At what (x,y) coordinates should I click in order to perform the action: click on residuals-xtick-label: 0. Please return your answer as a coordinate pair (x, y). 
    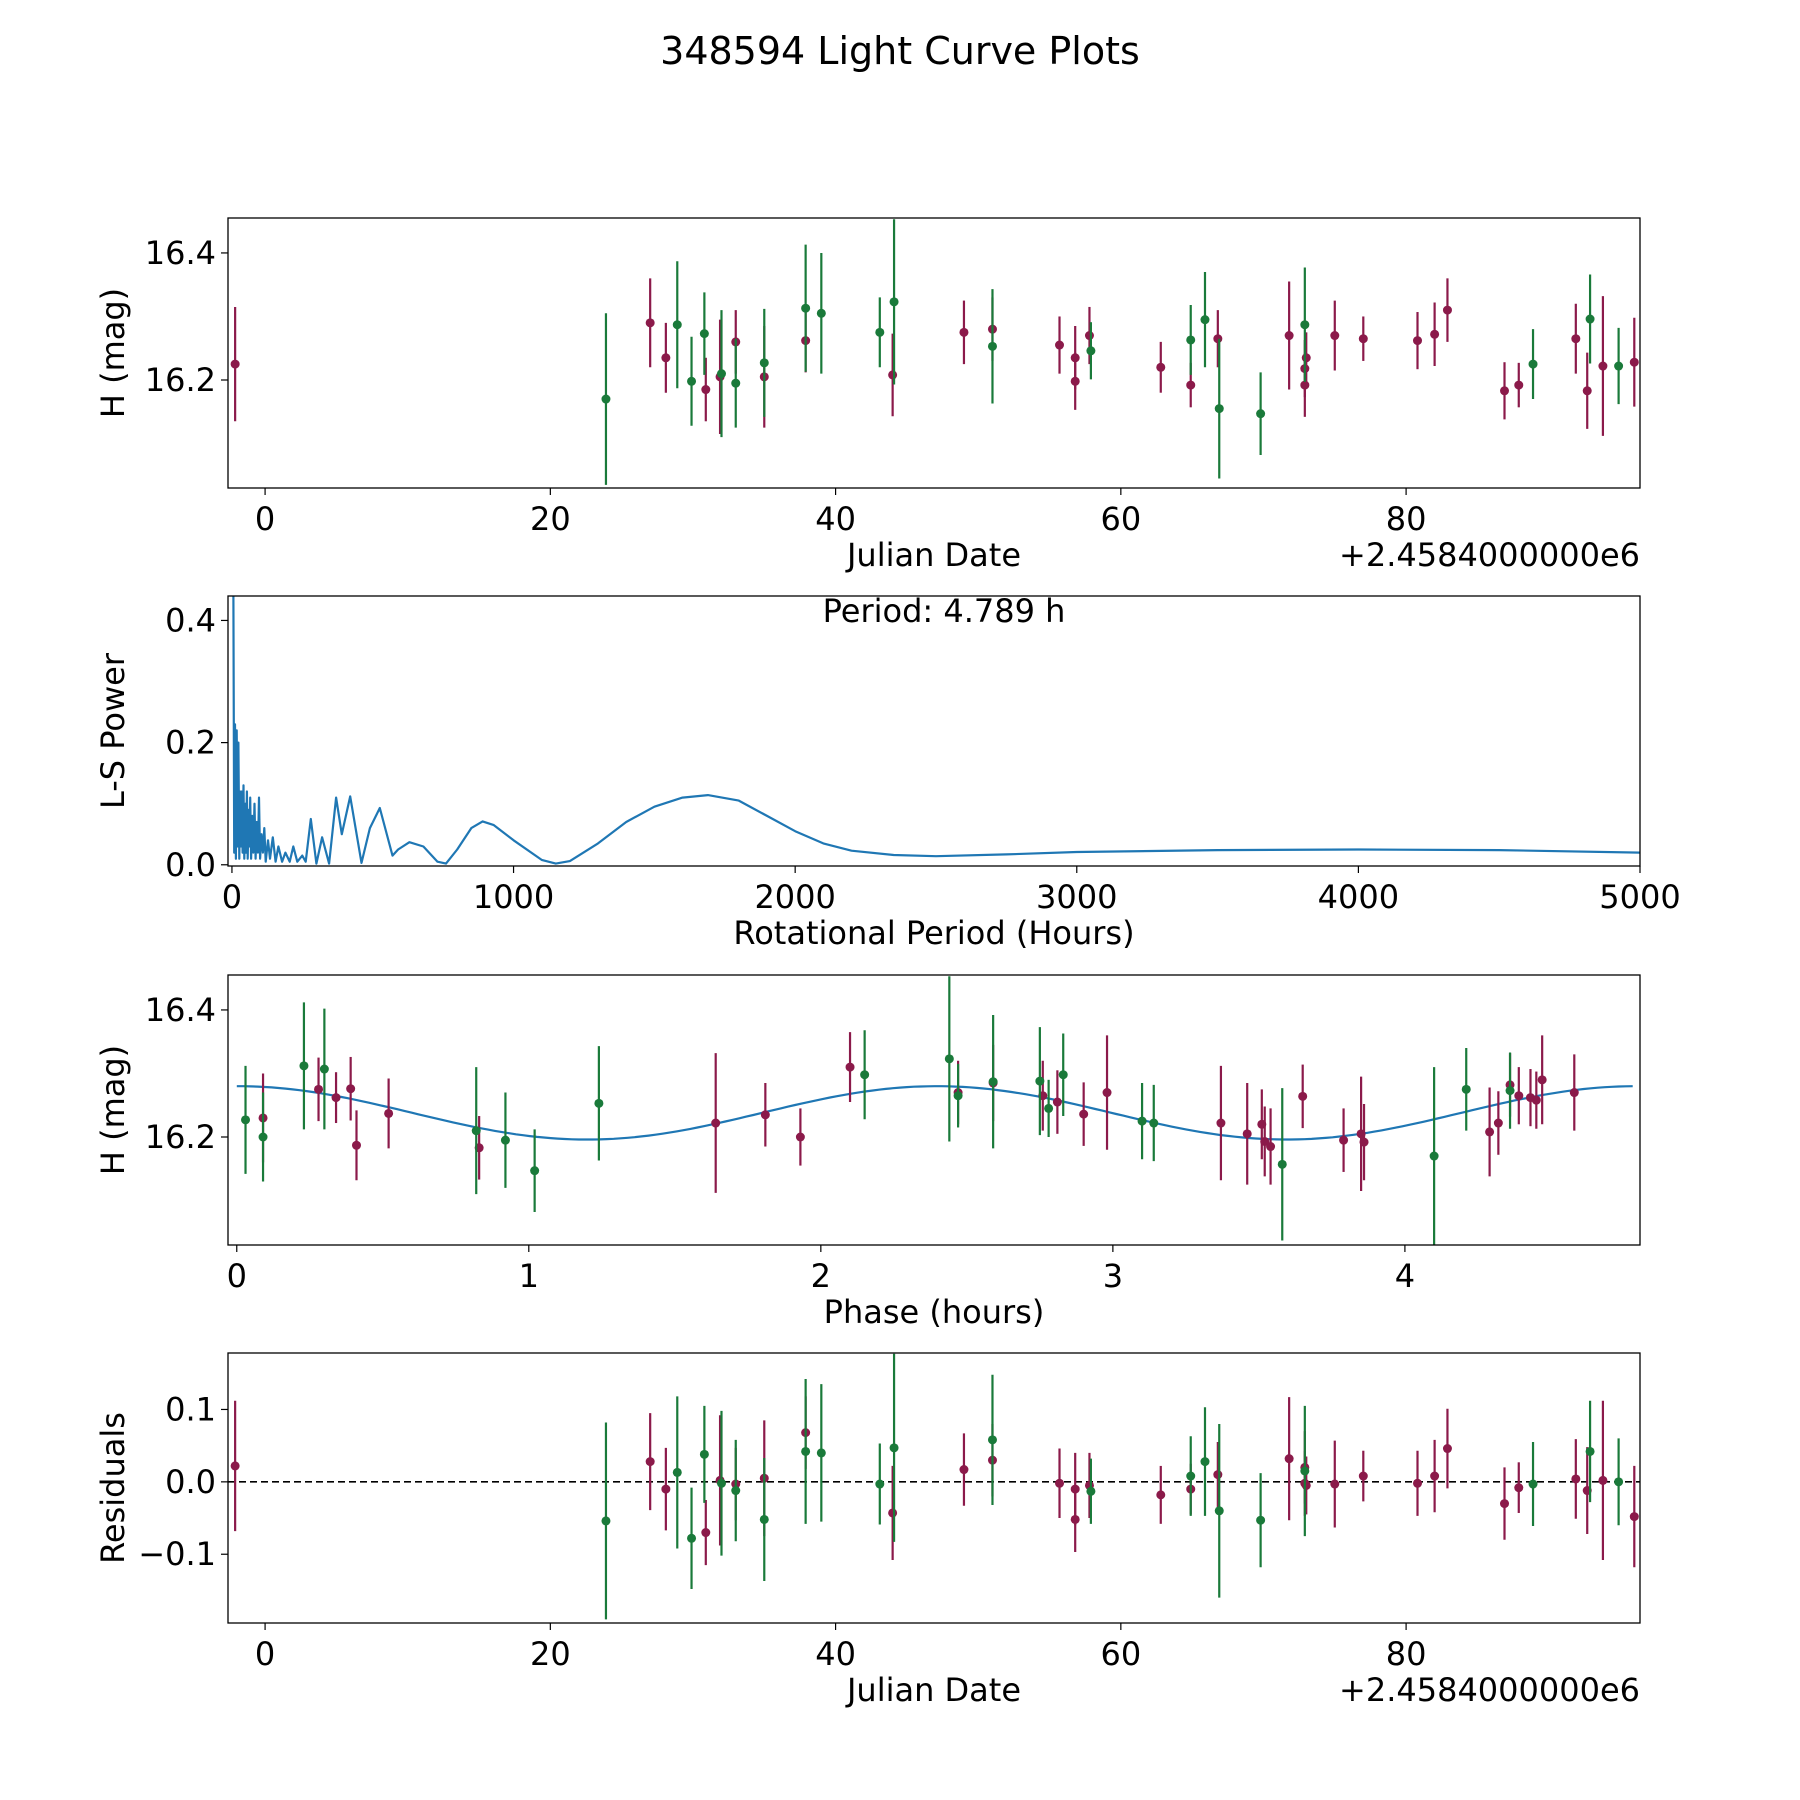
    Looking at the image, I should click on (265, 1654).